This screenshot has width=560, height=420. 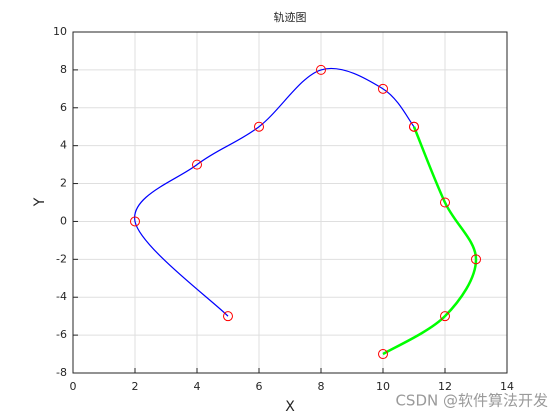 What do you see at coordinates (61, 372) in the screenshot?
I see `y-tick-label: -8` at bounding box center [61, 372].